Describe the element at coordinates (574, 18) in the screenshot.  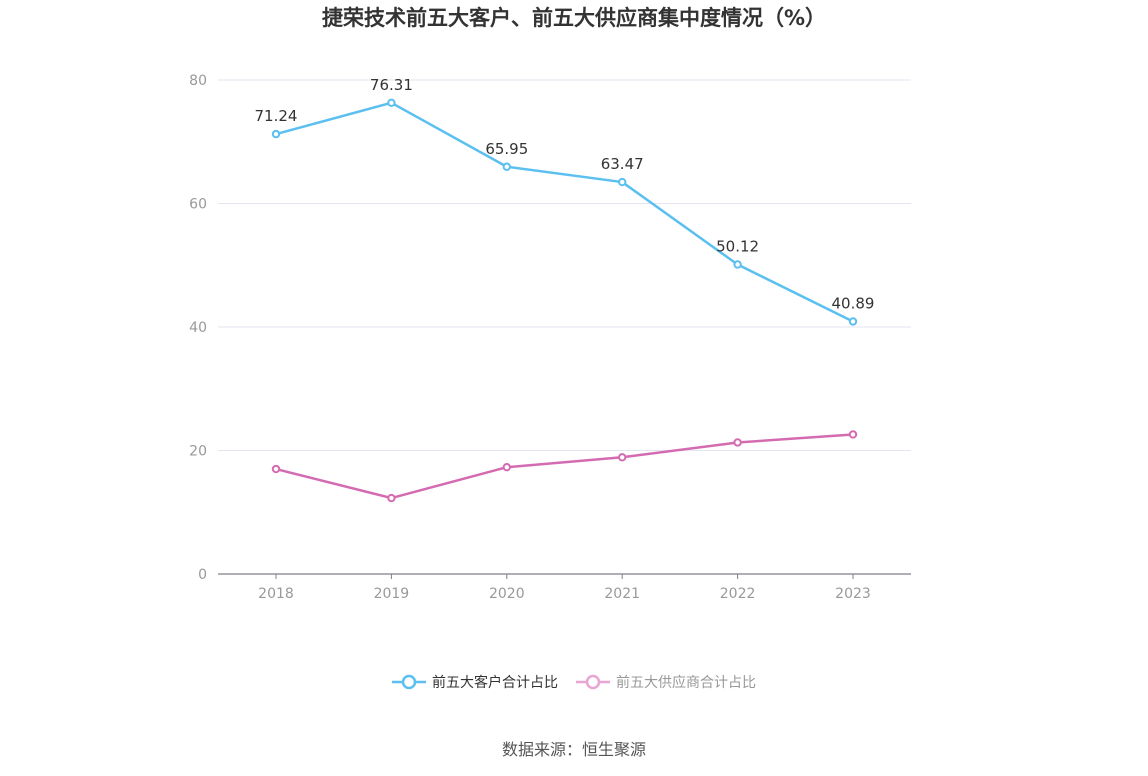
I see `chart-title: 捷荣技术前五大客户、前五大供应商集中度情况（%）` at that location.